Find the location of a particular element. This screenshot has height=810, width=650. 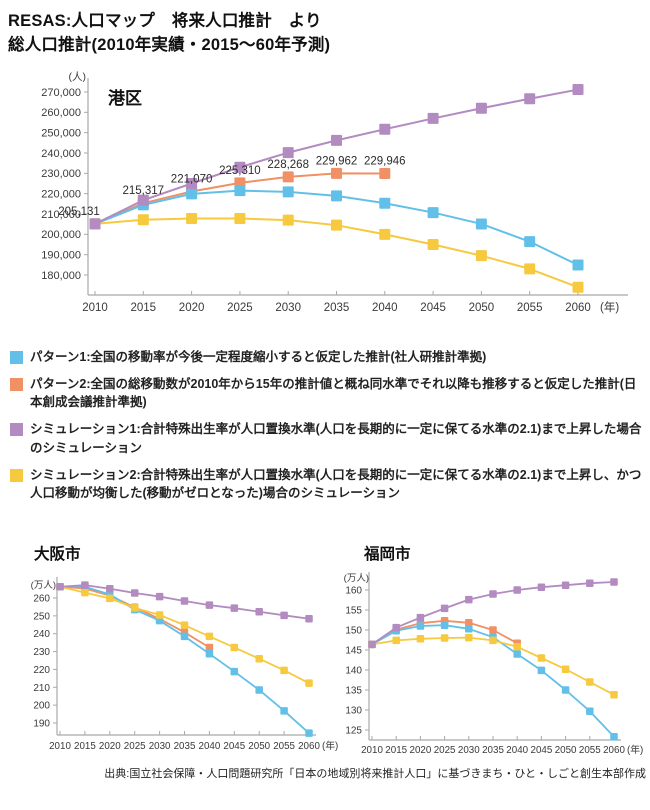

legend-item-pattern1: パターン1:全国の移動率が今後一定程度縮小すると仮定した推計(社人研推計準拠) is located at coordinates (326, 357).